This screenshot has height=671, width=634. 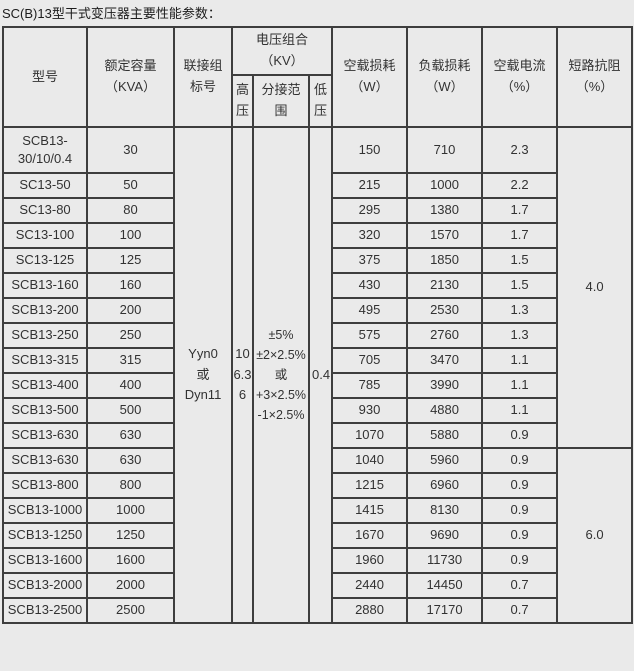 What do you see at coordinates (445, 385) in the screenshot?
I see `cell-load-loss: 3990` at bounding box center [445, 385].